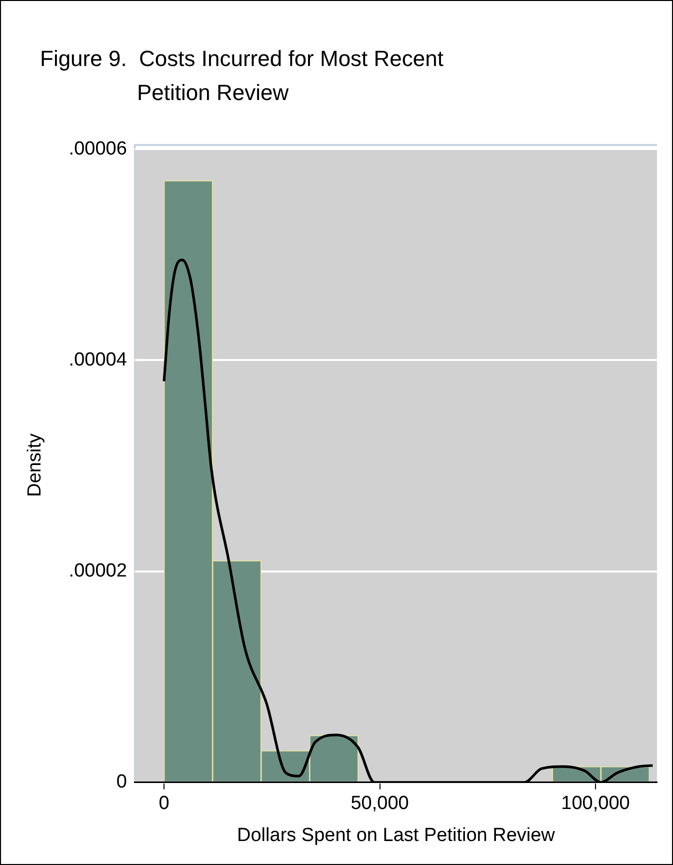  I want to click on x-tick-label: 0, so click(164, 803).